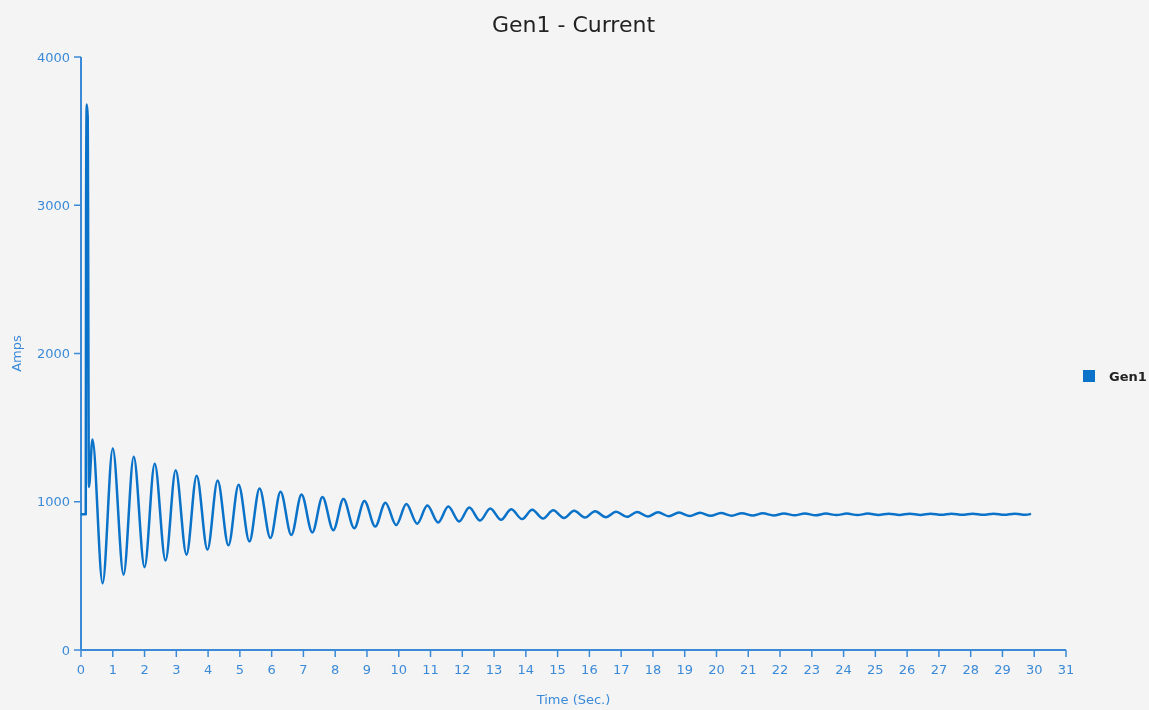 The width and height of the screenshot is (1149, 710). What do you see at coordinates (53, 502) in the screenshot?
I see `y-tick-label: 1000` at bounding box center [53, 502].